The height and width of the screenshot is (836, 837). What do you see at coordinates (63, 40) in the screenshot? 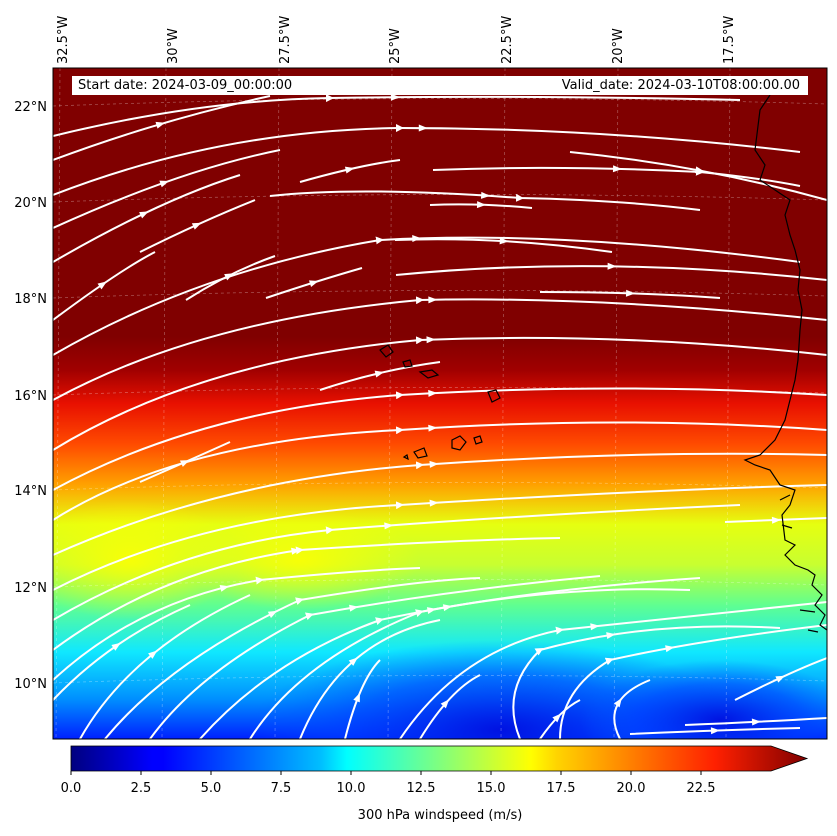
I see `lon-label: 32.5°W` at bounding box center [63, 40].